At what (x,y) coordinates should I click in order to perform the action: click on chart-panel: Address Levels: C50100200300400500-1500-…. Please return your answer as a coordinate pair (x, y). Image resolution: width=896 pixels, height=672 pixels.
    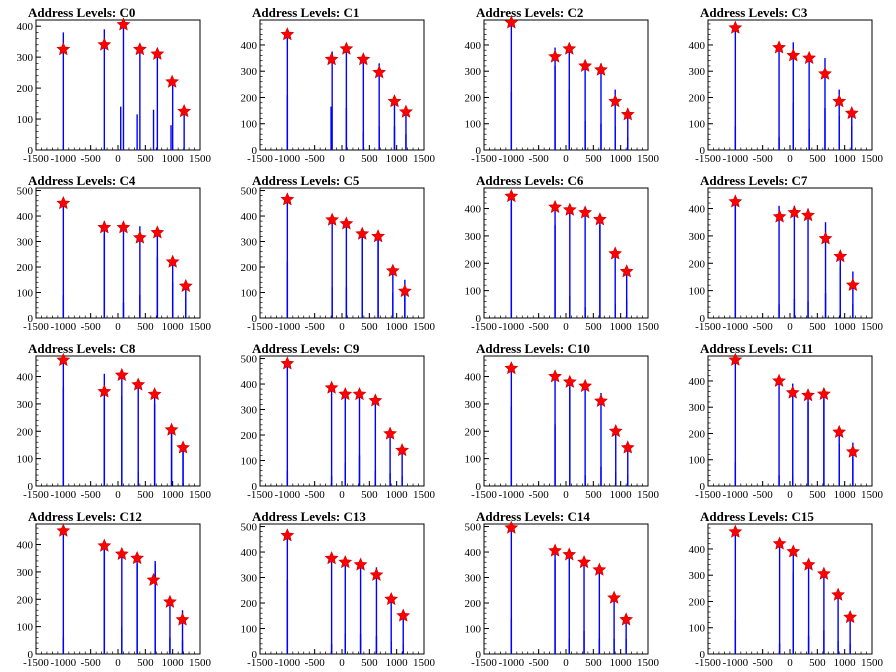
    Looking at the image, I should click on (338, 253).